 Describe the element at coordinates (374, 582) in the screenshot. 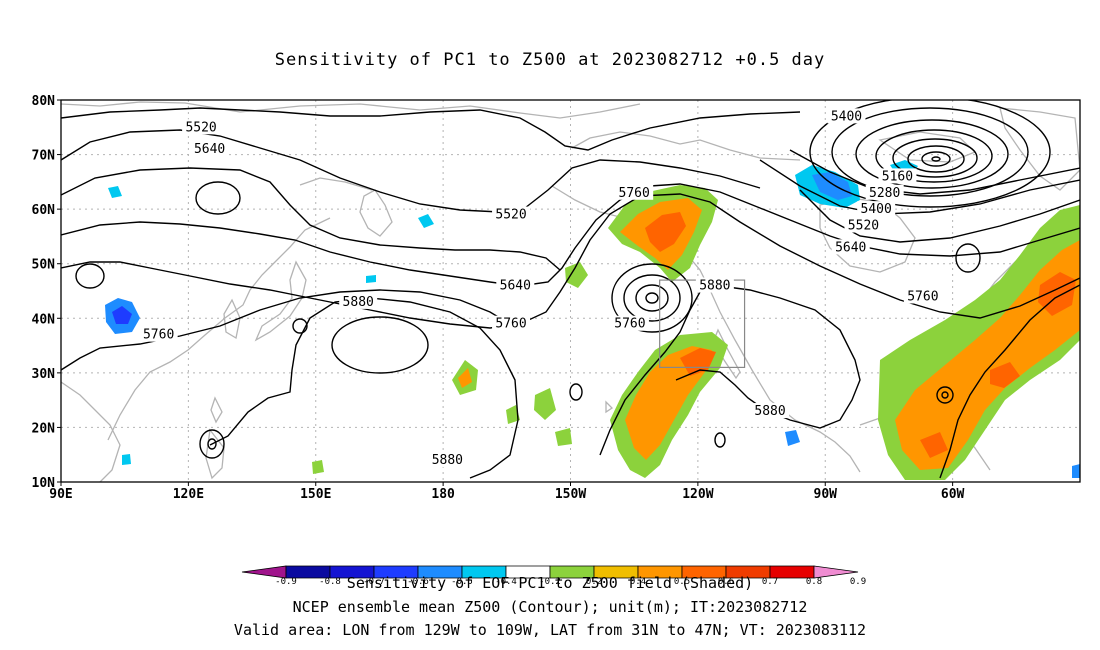

I see `colorbar-label: -0.7` at that location.